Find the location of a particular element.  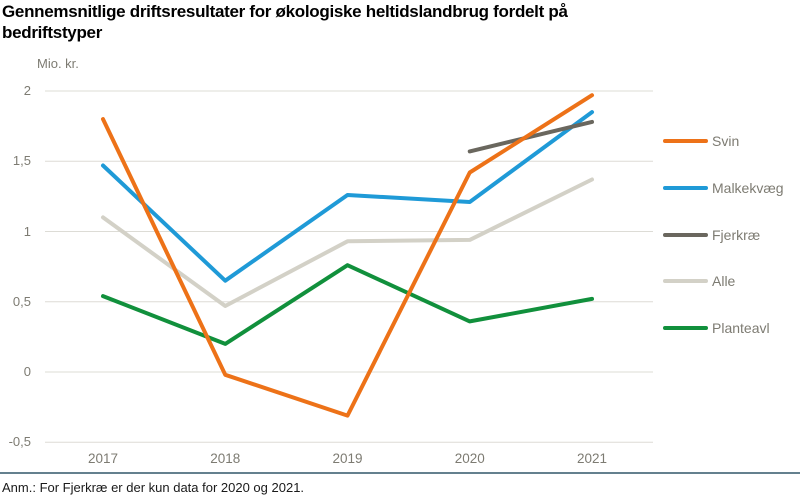

x-tick-label-2018: 2018 is located at coordinates (225, 458).